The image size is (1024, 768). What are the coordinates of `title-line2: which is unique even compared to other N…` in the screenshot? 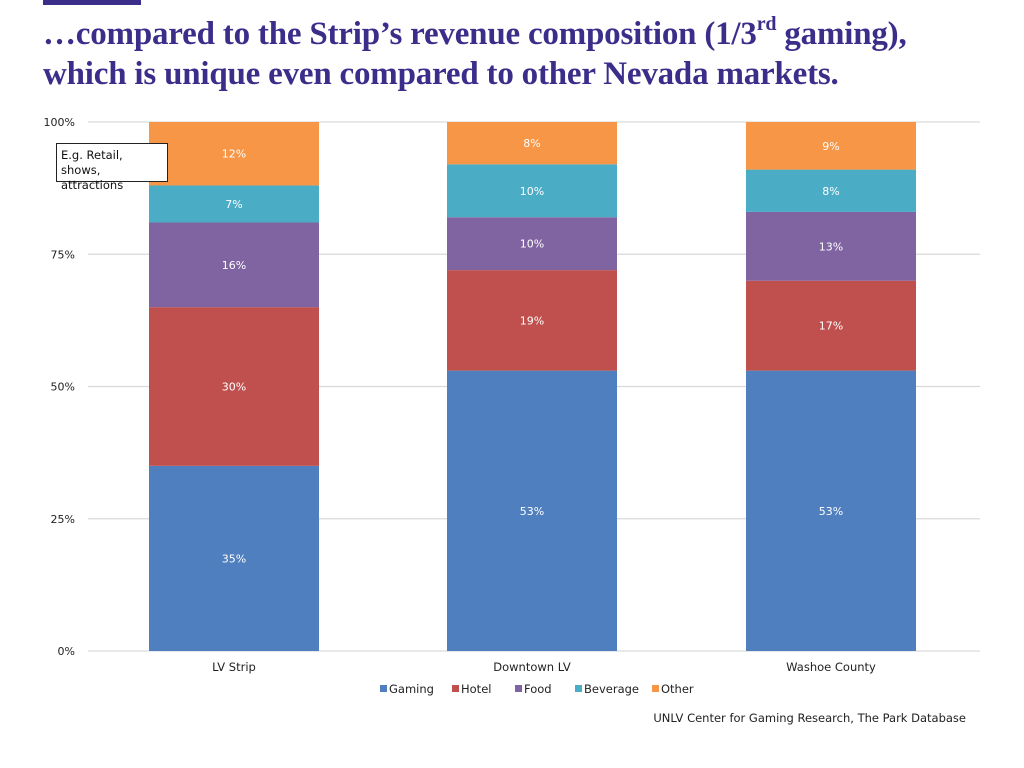 It's located at (441, 74).